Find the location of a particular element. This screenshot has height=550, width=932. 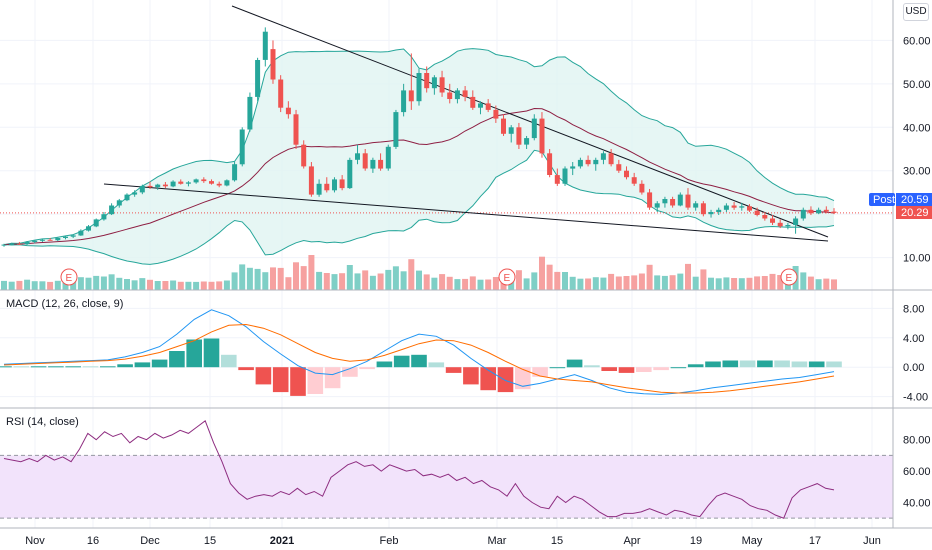

macd-tick-label: 4.00 is located at coordinates (913, 339).